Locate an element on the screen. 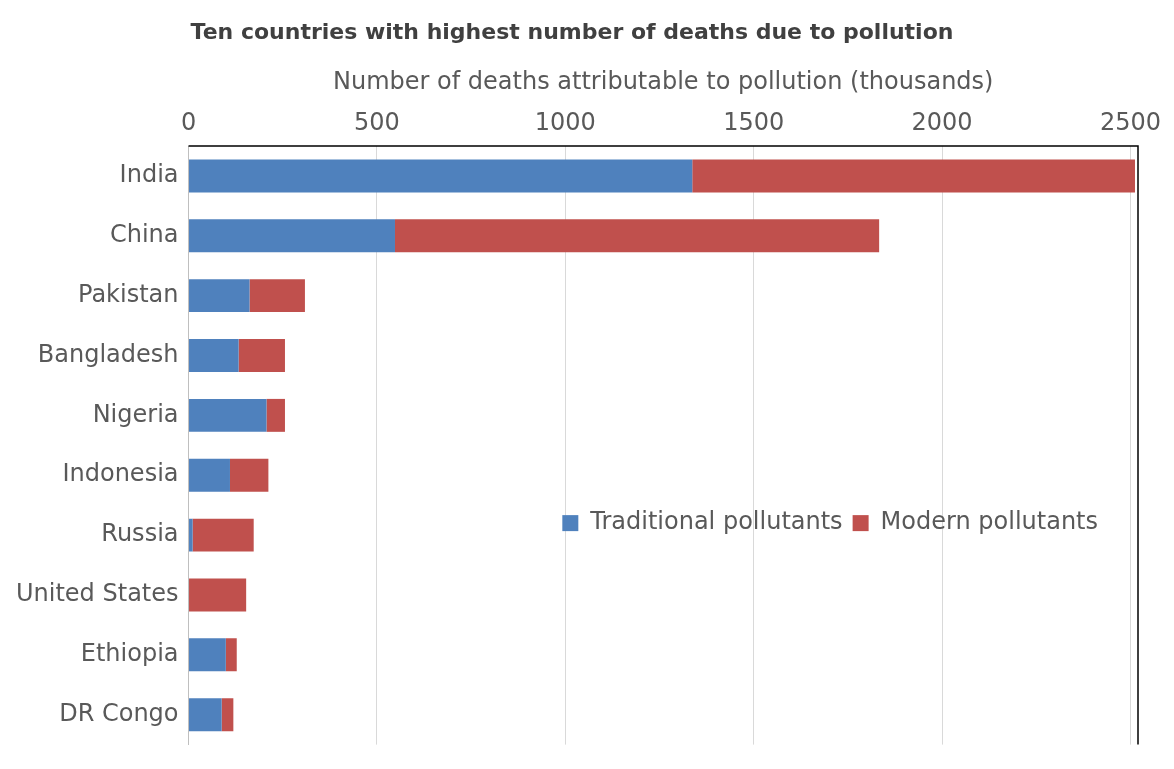 The width and height of the screenshot is (1174, 769). y-tick-label: Pakistan is located at coordinates (128, 293).